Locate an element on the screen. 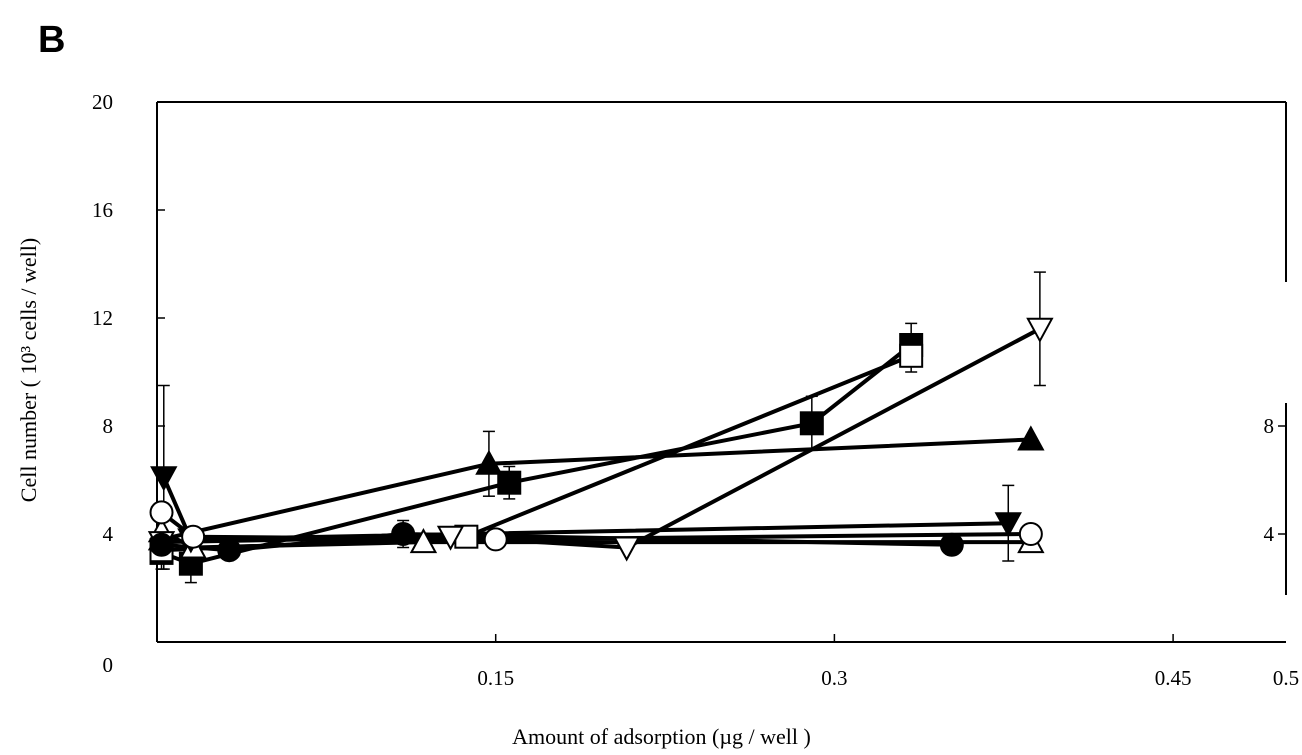  y-tick-label: 0 is located at coordinates (108, 665).